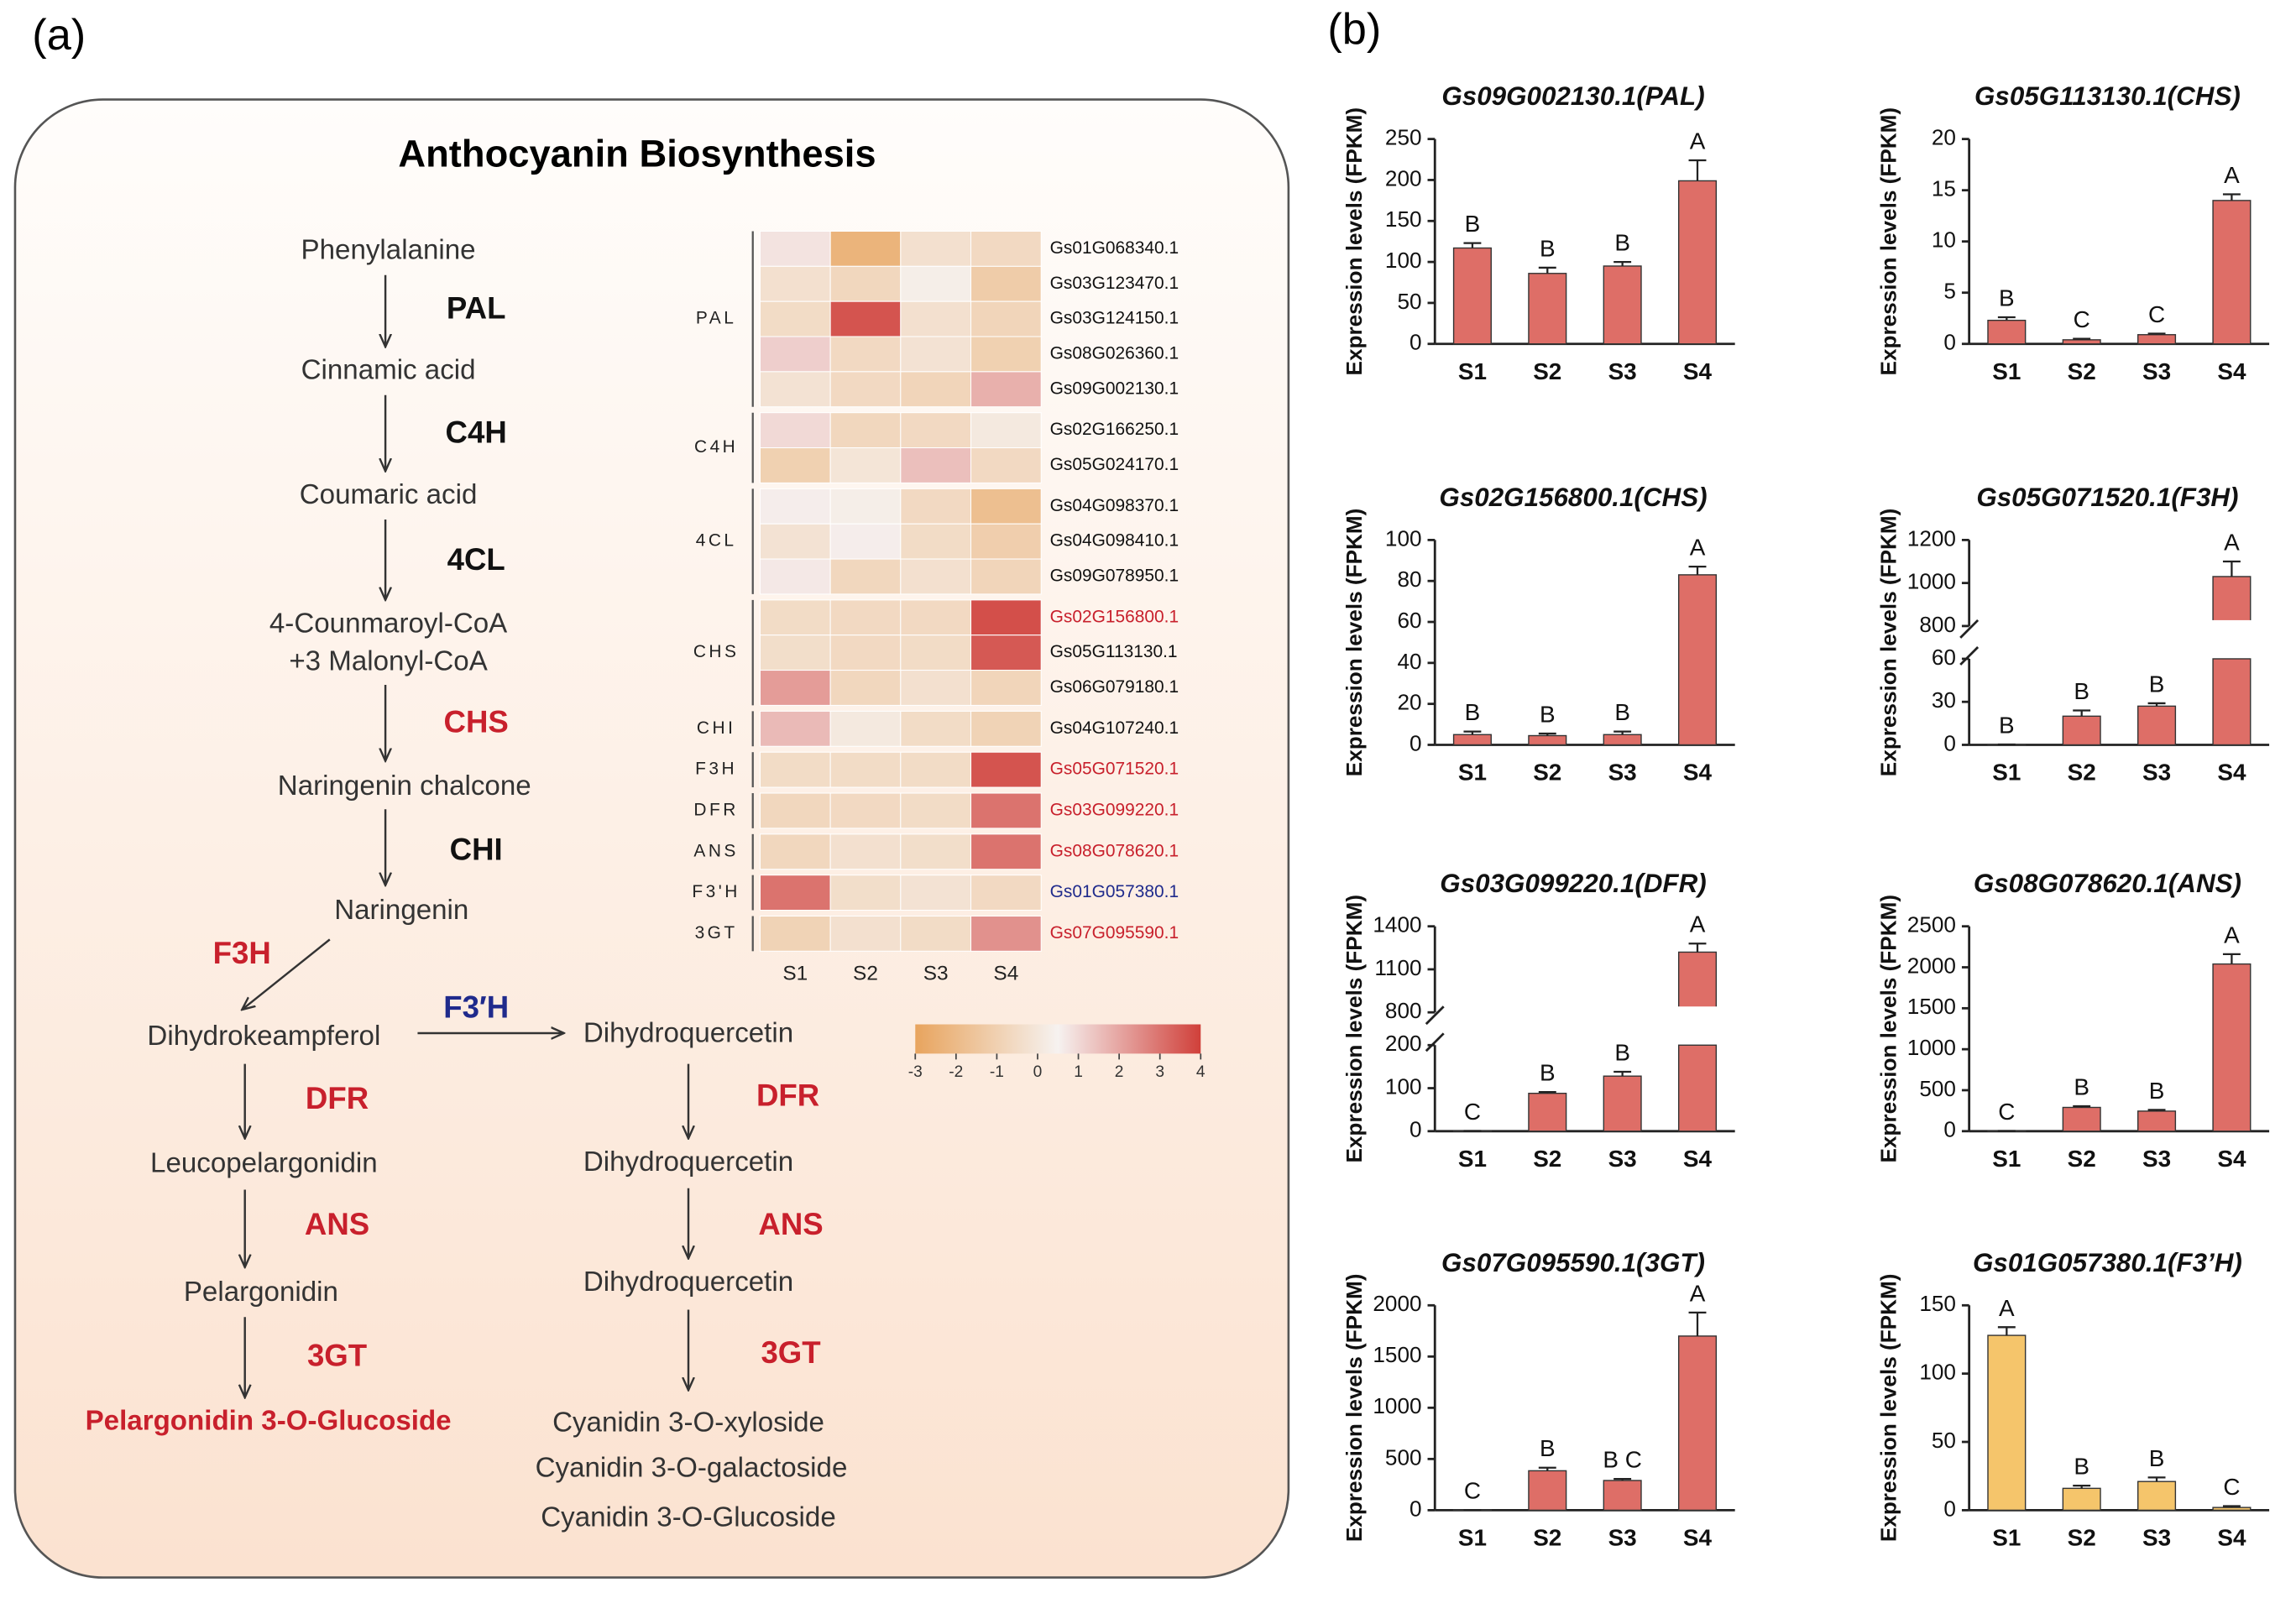  I want to click on colorbar-tick-label: 1, so click(1078, 1072).